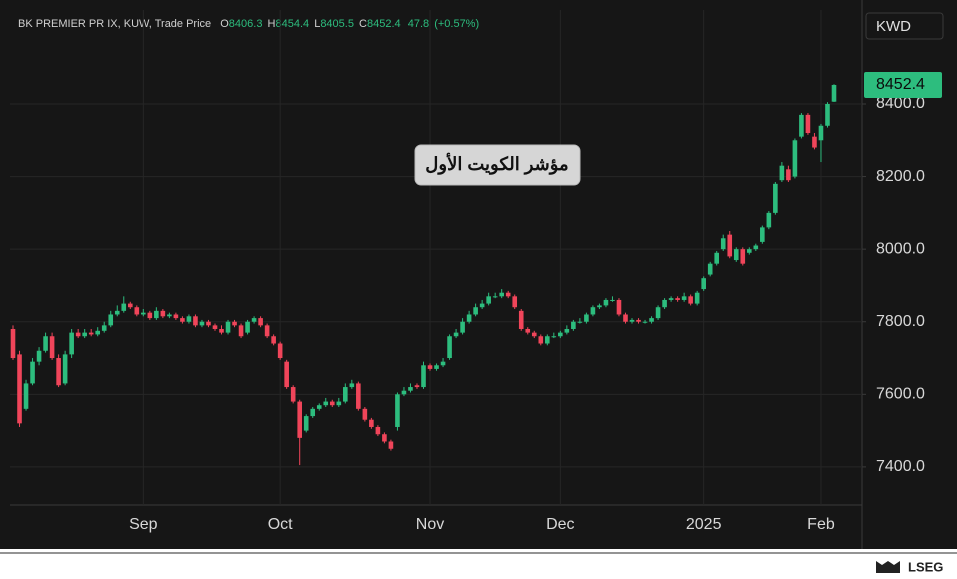 This screenshot has height=579, width=957. I want to click on y-tick-label: 7600.0, so click(900, 394).